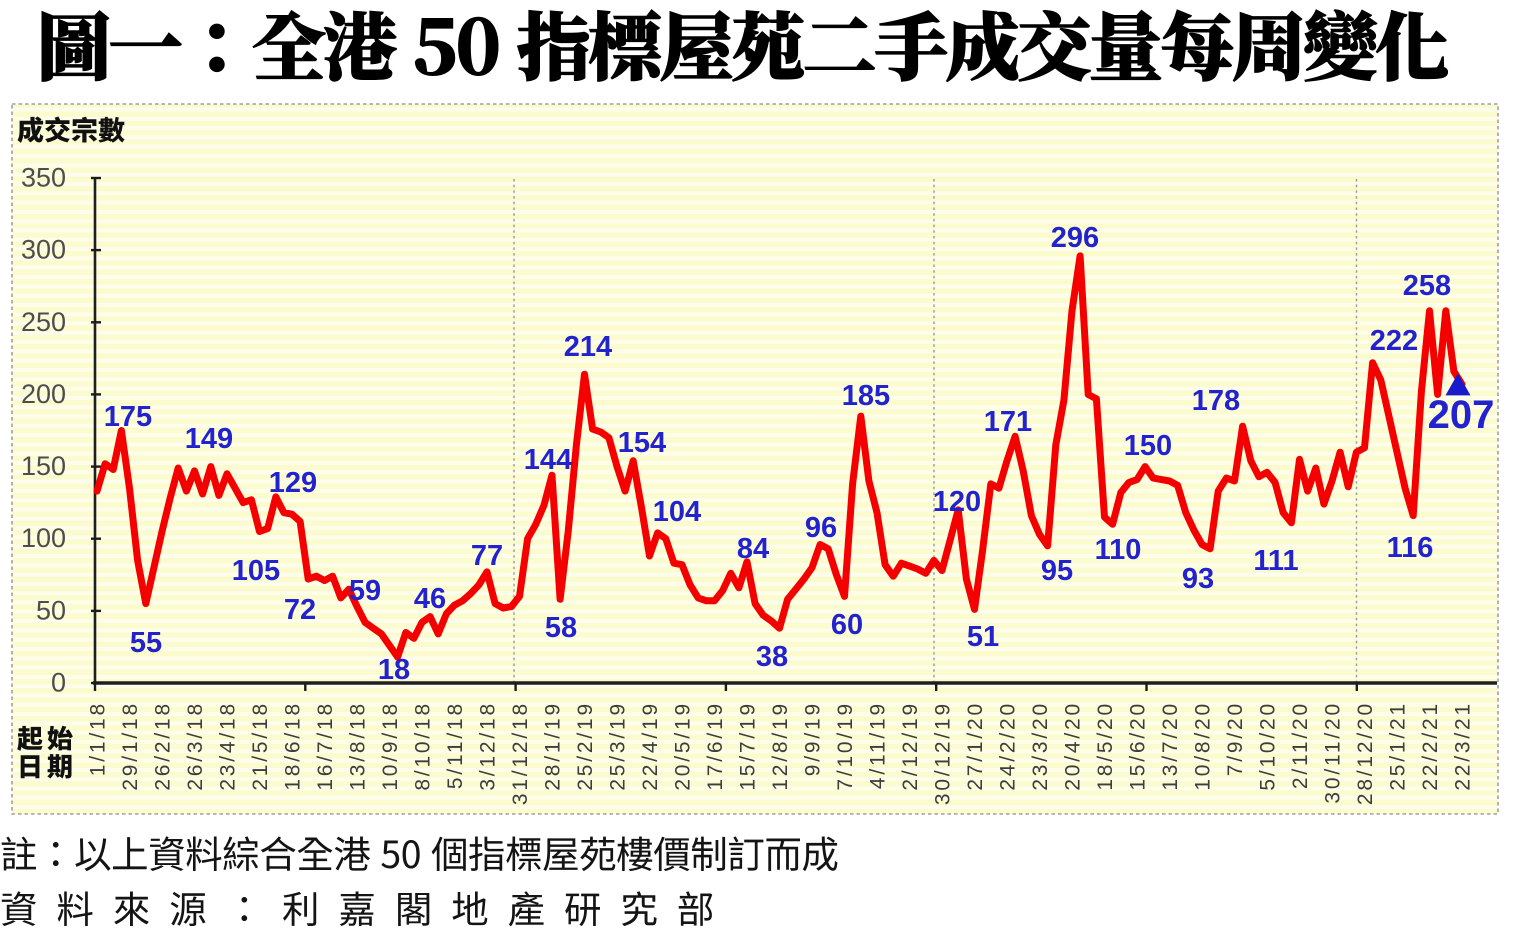 Image resolution: width=1520 pixels, height=935 pixels. Describe the element at coordinates (1235, 738) in the screenshot. I see `svg-text: 7/9/20` at that location.